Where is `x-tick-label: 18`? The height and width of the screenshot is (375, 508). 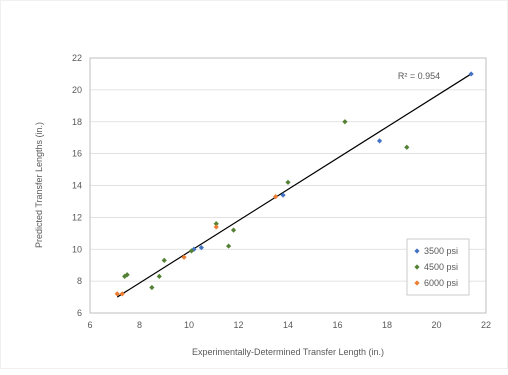 x-tick-label: 18 is located at coordinates (387, 325).